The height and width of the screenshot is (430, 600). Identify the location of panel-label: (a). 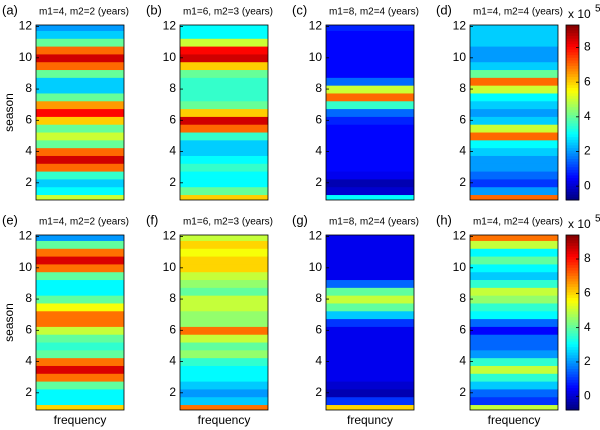
(10, 9).